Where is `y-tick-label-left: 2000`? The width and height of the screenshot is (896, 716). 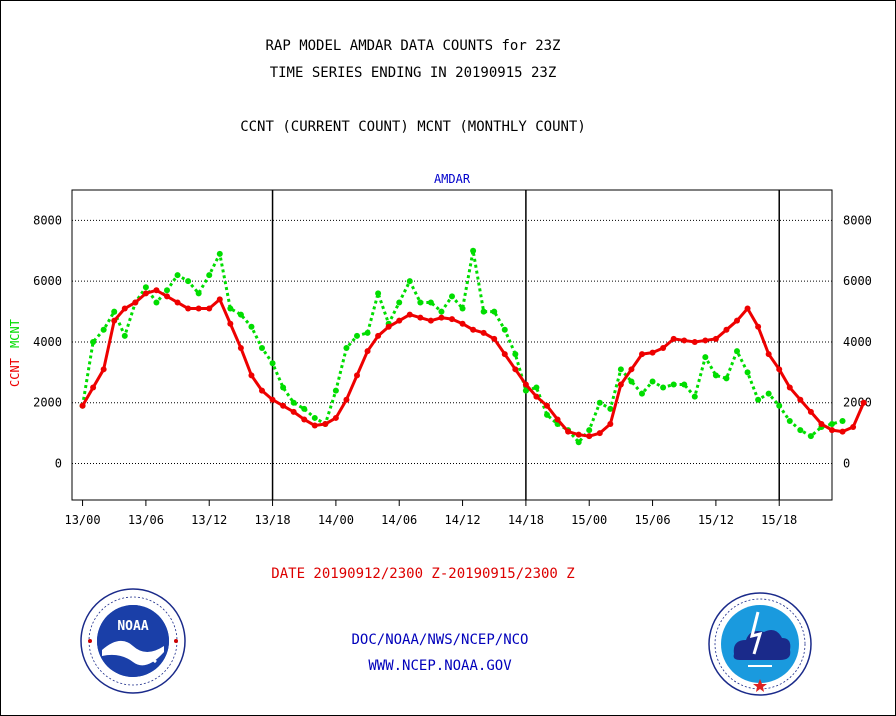
y-tick-label-left: 2000 is located at coordinates (47, 403).